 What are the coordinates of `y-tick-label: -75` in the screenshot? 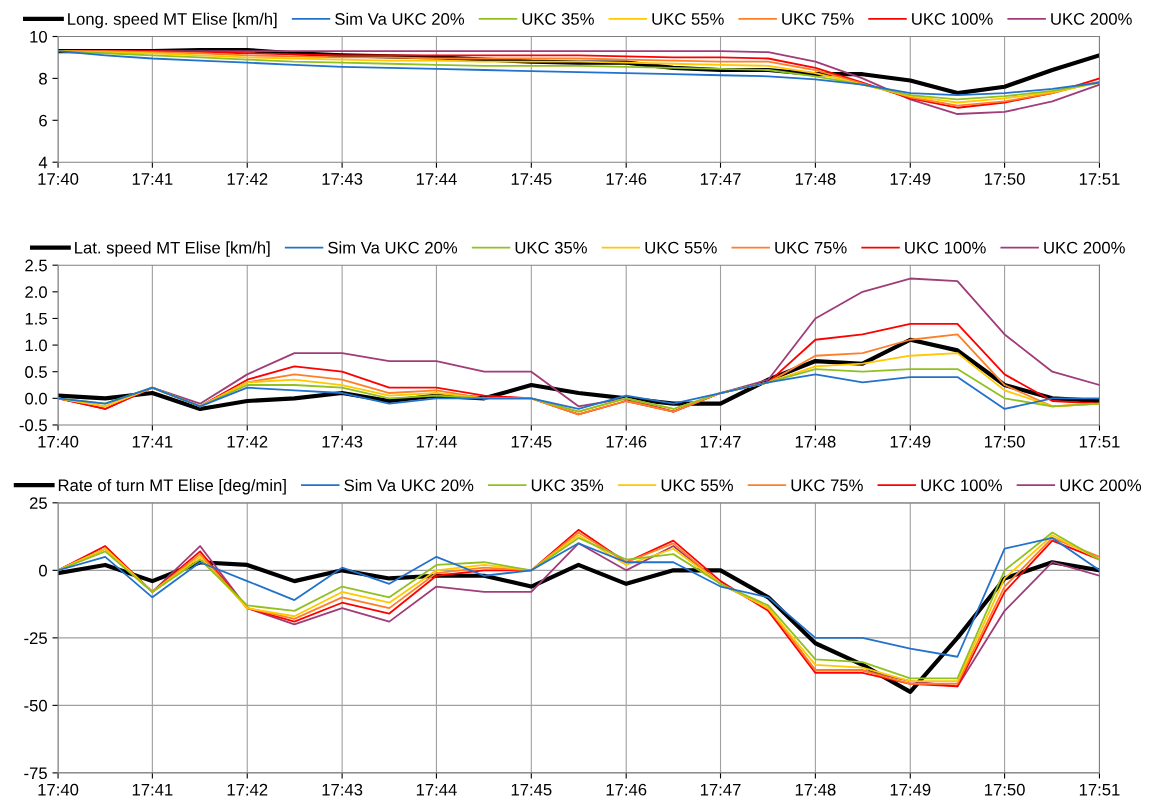 It's located at (35, 773).